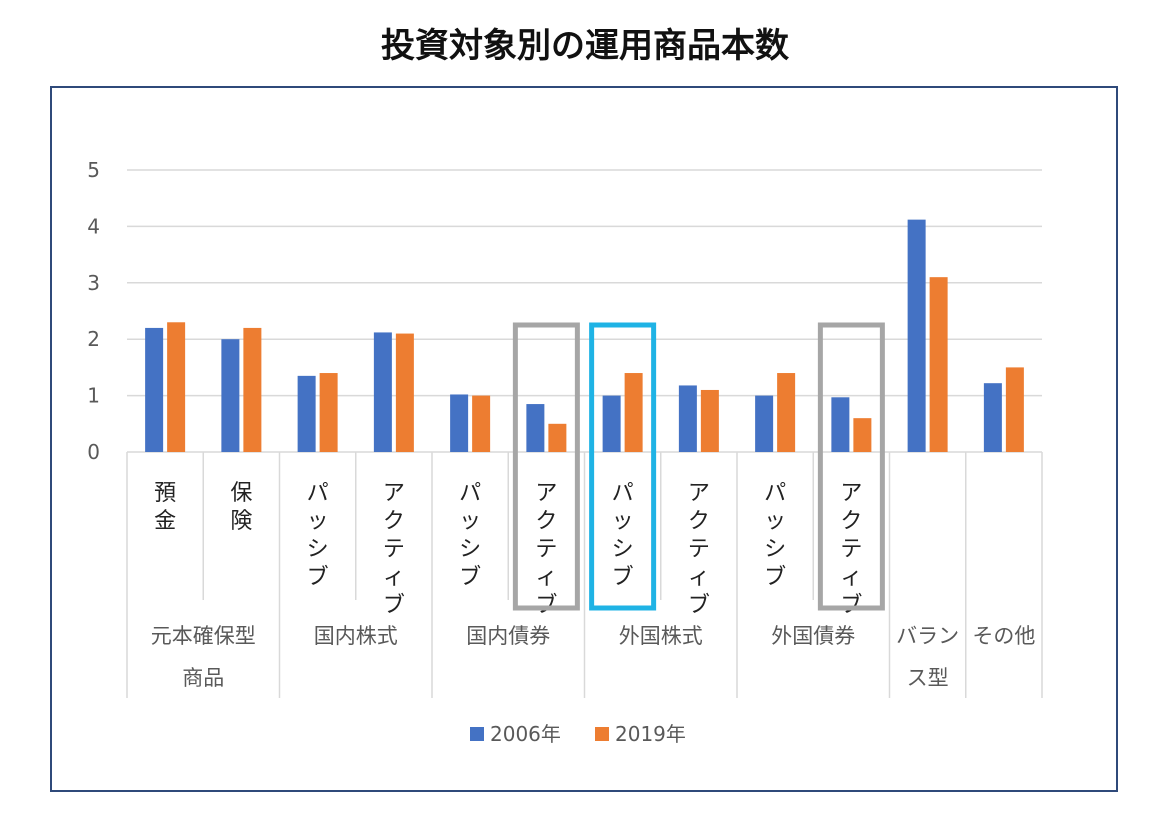 This screenshot has height=832, width=1170. What do you see at coordinates (525, 734) in the screenshot?
I see `legend-label: 2006年` at bounding box center [525, 734].